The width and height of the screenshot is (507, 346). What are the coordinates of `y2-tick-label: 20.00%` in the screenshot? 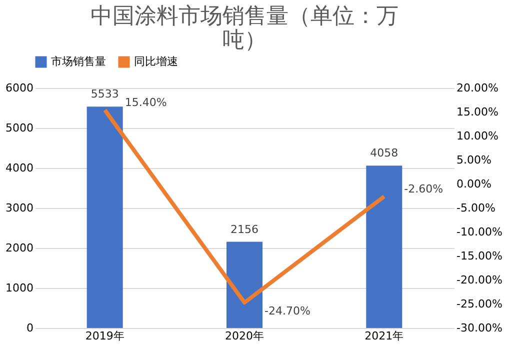 It's located at (477, 88).